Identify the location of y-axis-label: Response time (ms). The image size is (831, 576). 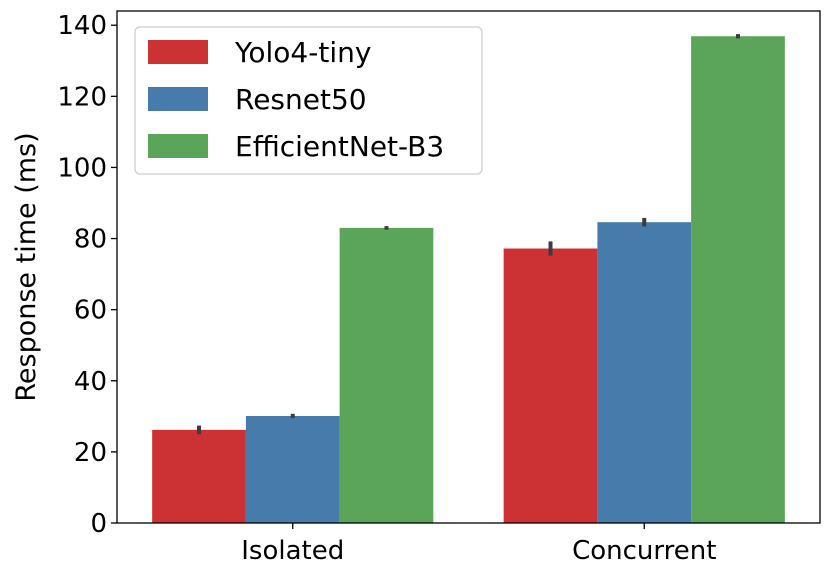
(26, 266).